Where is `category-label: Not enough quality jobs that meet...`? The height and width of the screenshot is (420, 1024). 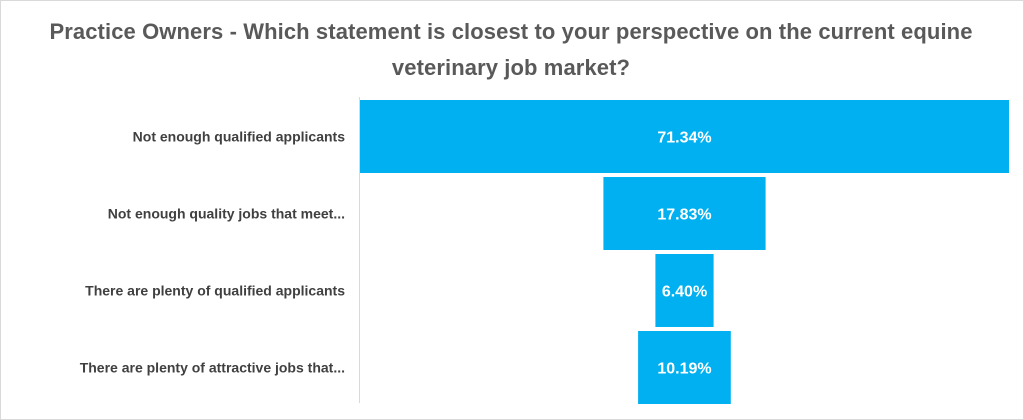
category-label: Not enough quality jobs that meet... is located at coordinates (226, 214).